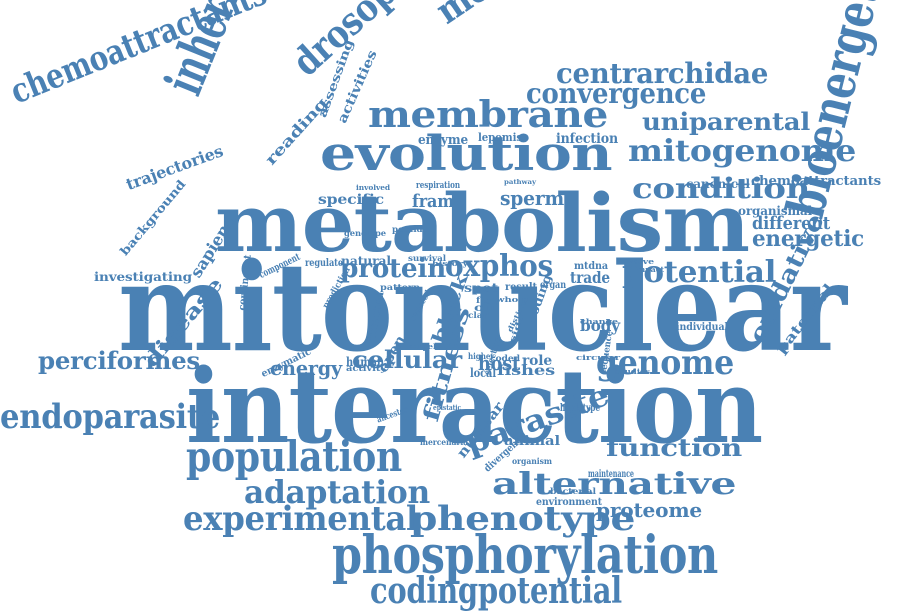 The height and width of the screenshot is (615, 900). Describe the element at coordinates (486, 300) in the screenshot. I see `cloud-word: fish` at that location.